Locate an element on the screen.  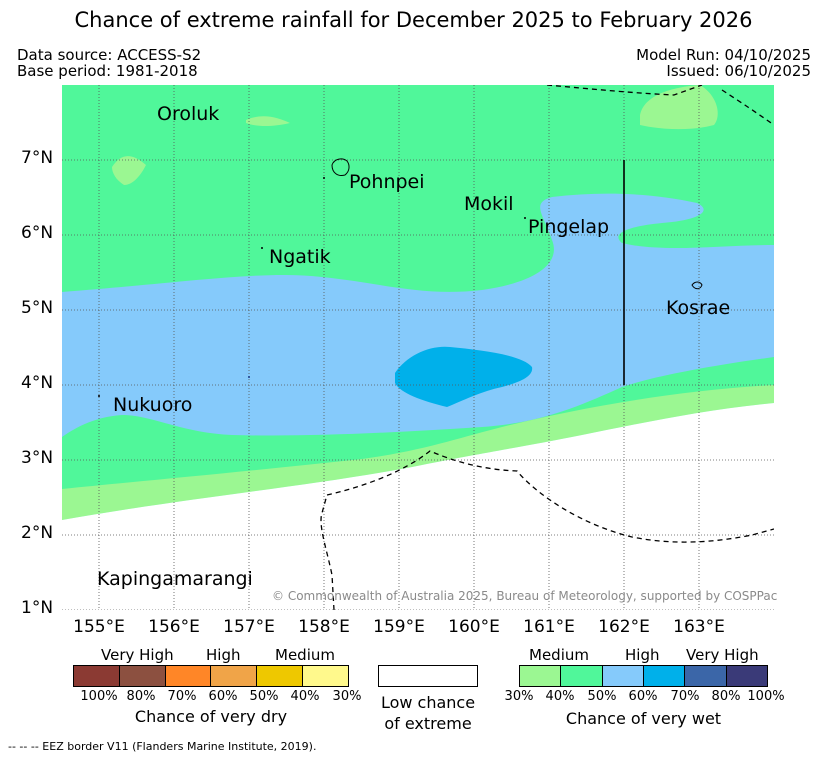
wet-colorbar-title: Chance of very wet is located at coordinates (643, 718).